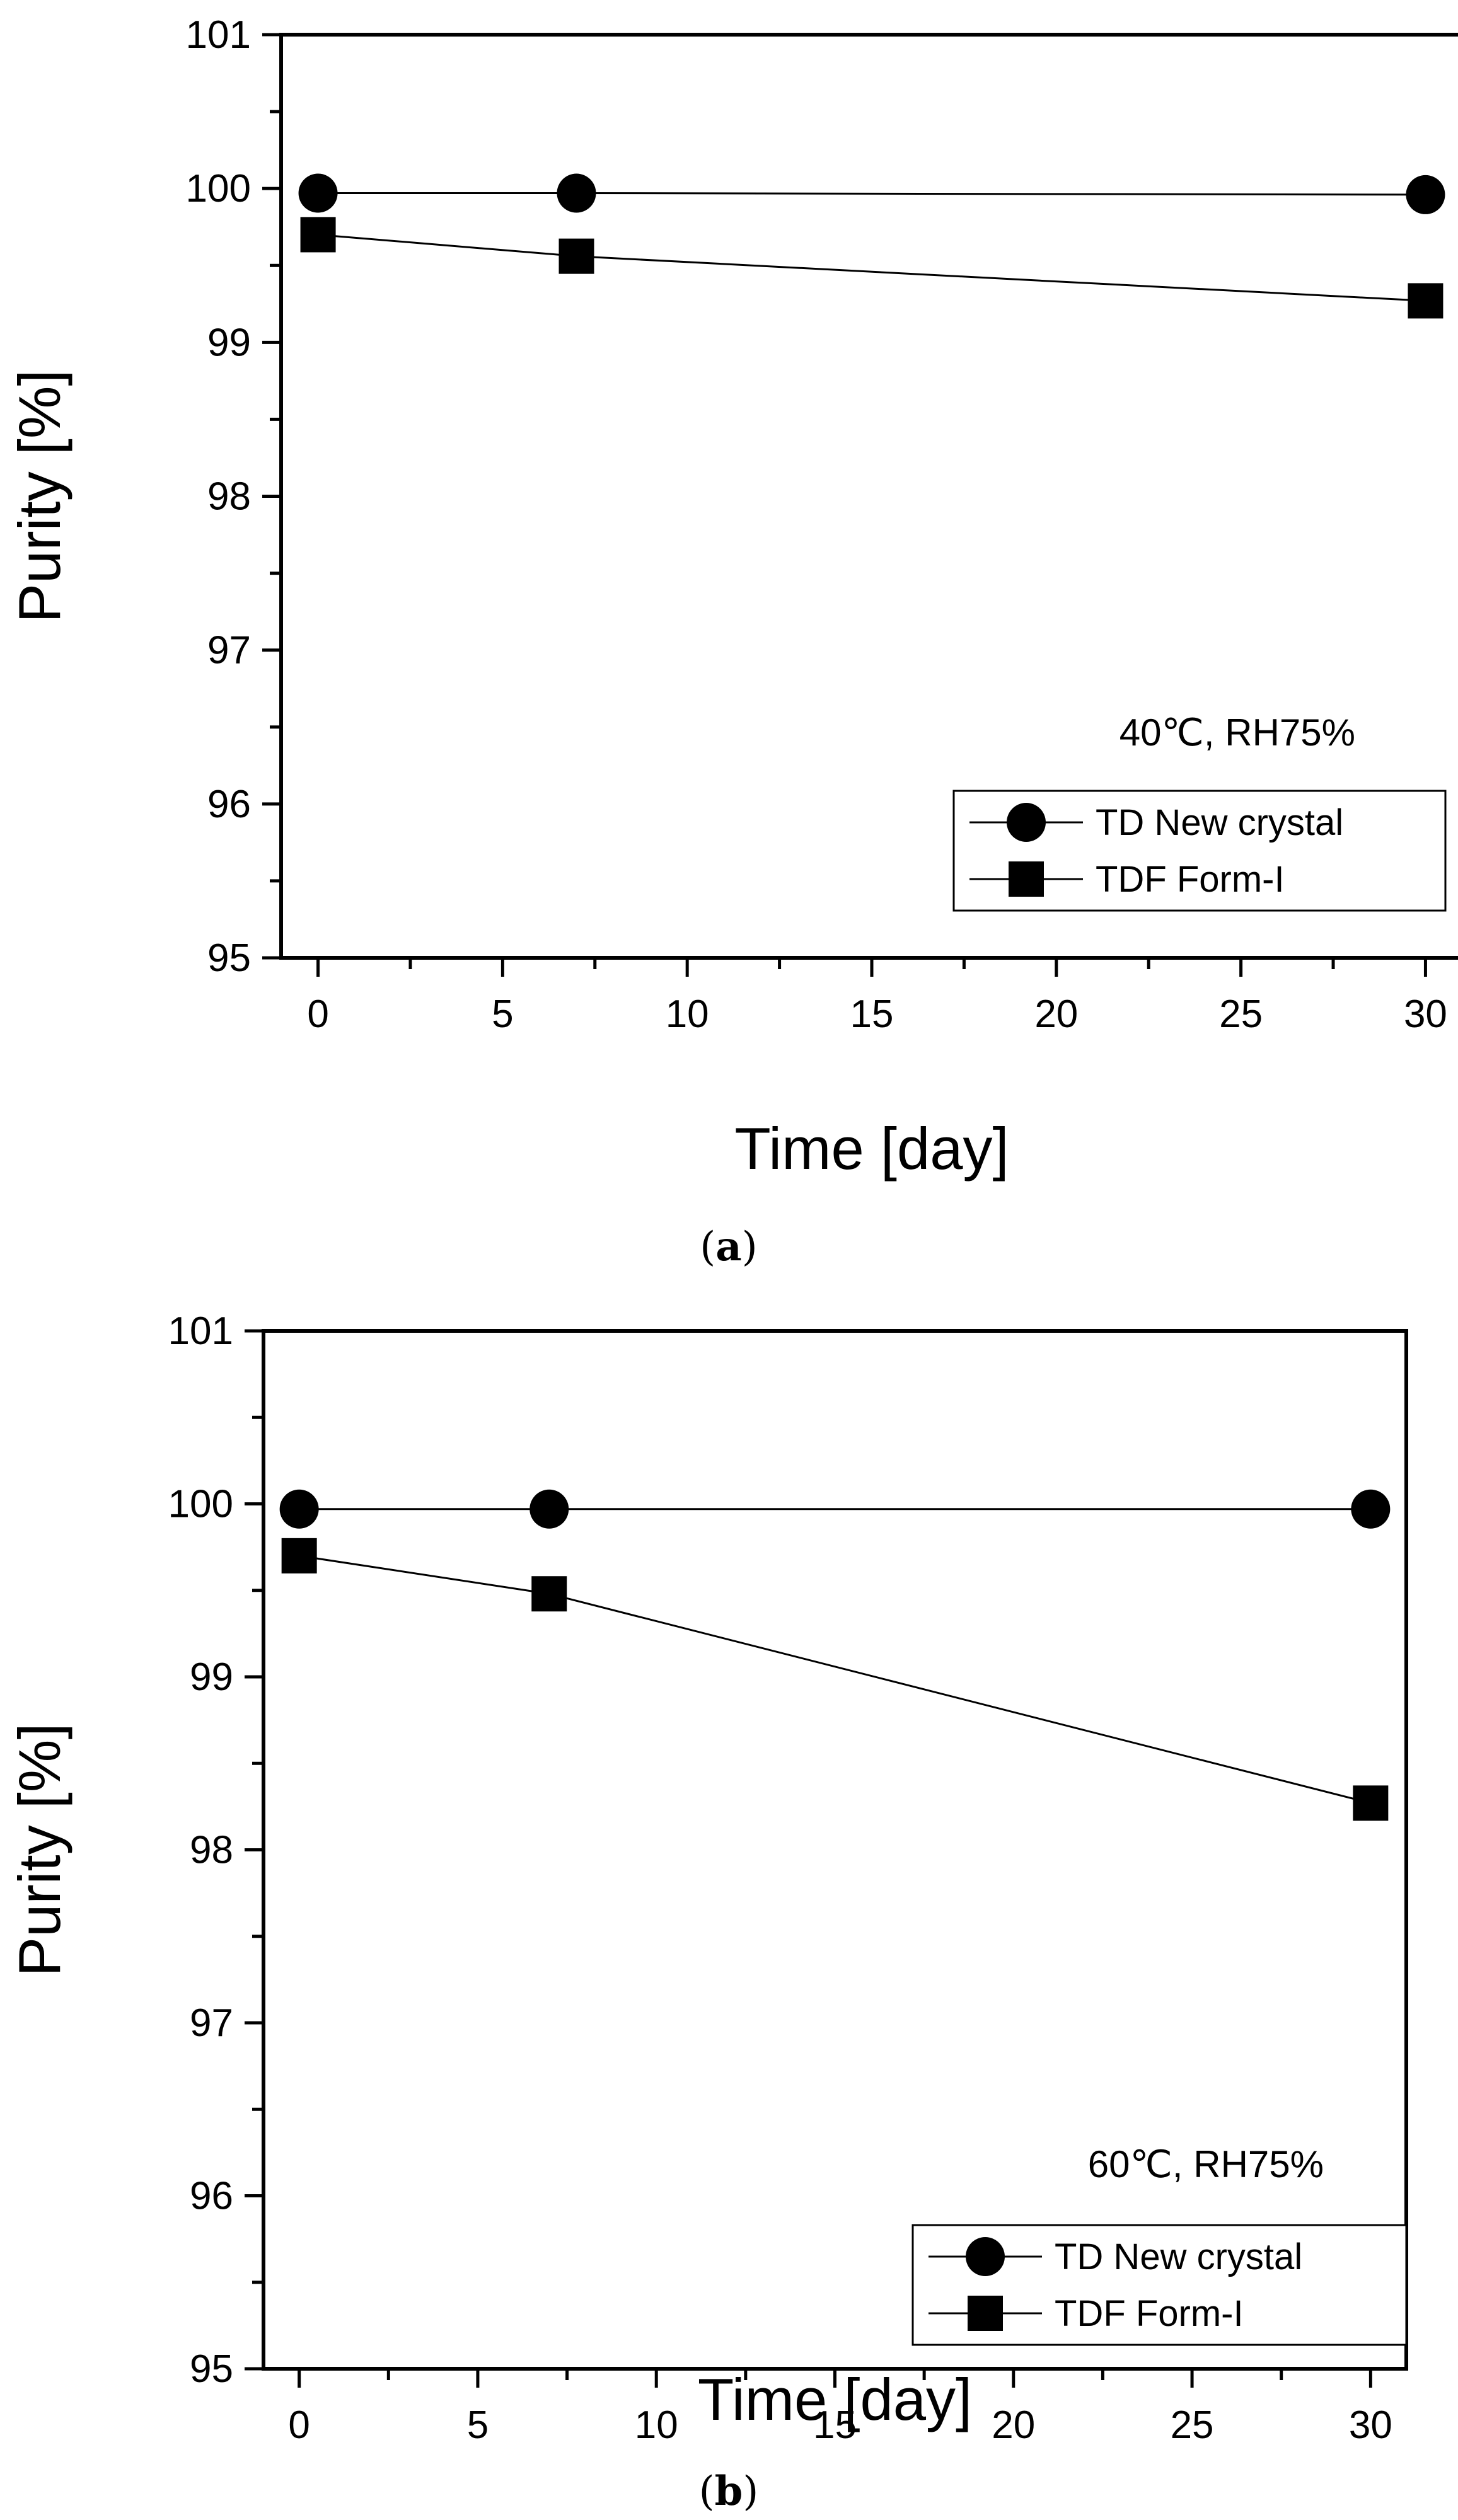 The height and width of the screenshot is (2520, 1458). I want to click on caption-letter: b, so click(729, 2491).